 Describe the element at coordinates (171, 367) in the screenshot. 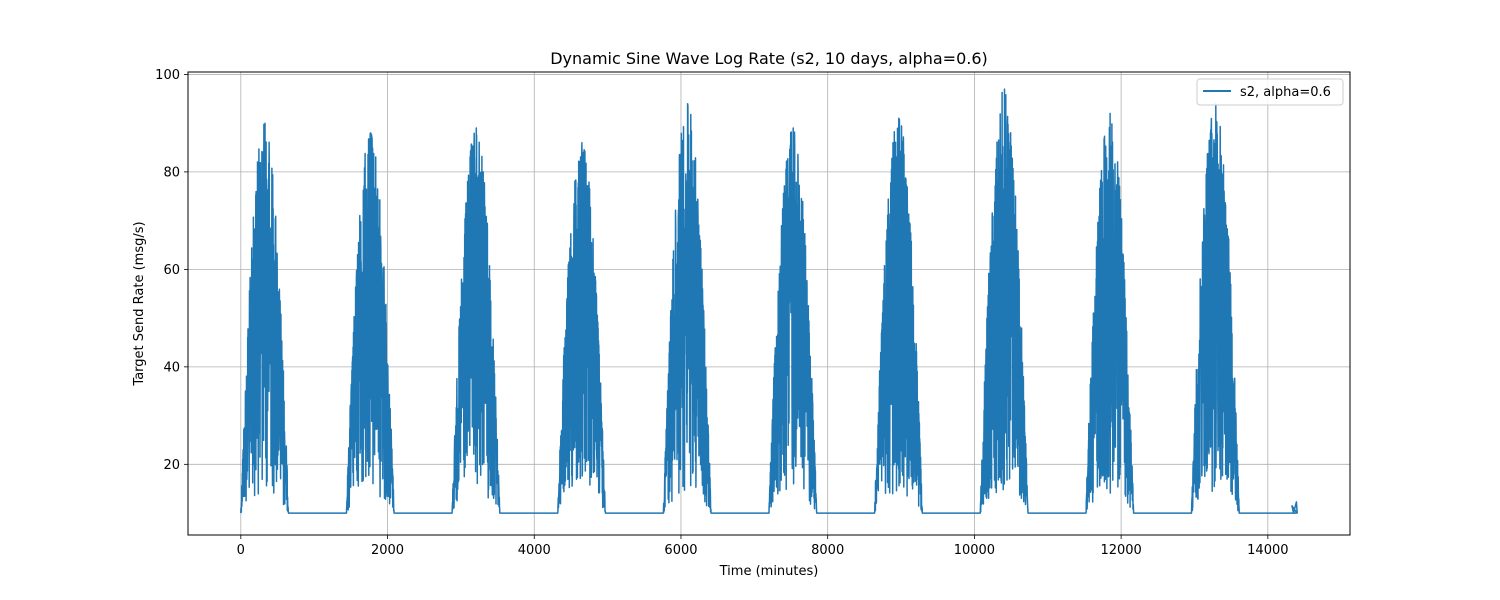

I see `y-tick-label: 40` at that location.